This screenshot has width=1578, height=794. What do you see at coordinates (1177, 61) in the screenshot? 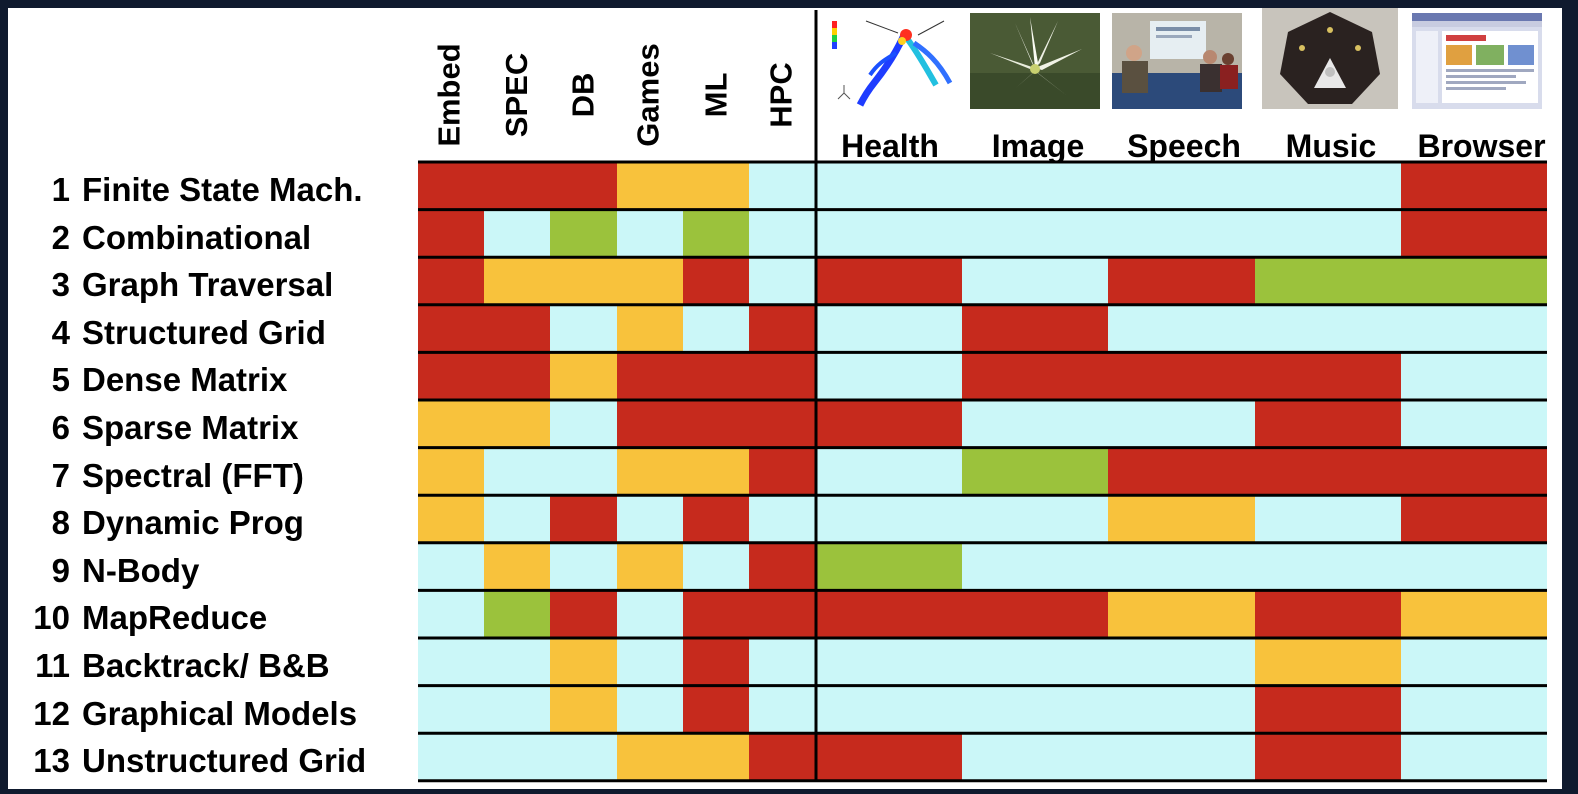
I see `speech-meeting-photo` at bounding box center [1177, 61].